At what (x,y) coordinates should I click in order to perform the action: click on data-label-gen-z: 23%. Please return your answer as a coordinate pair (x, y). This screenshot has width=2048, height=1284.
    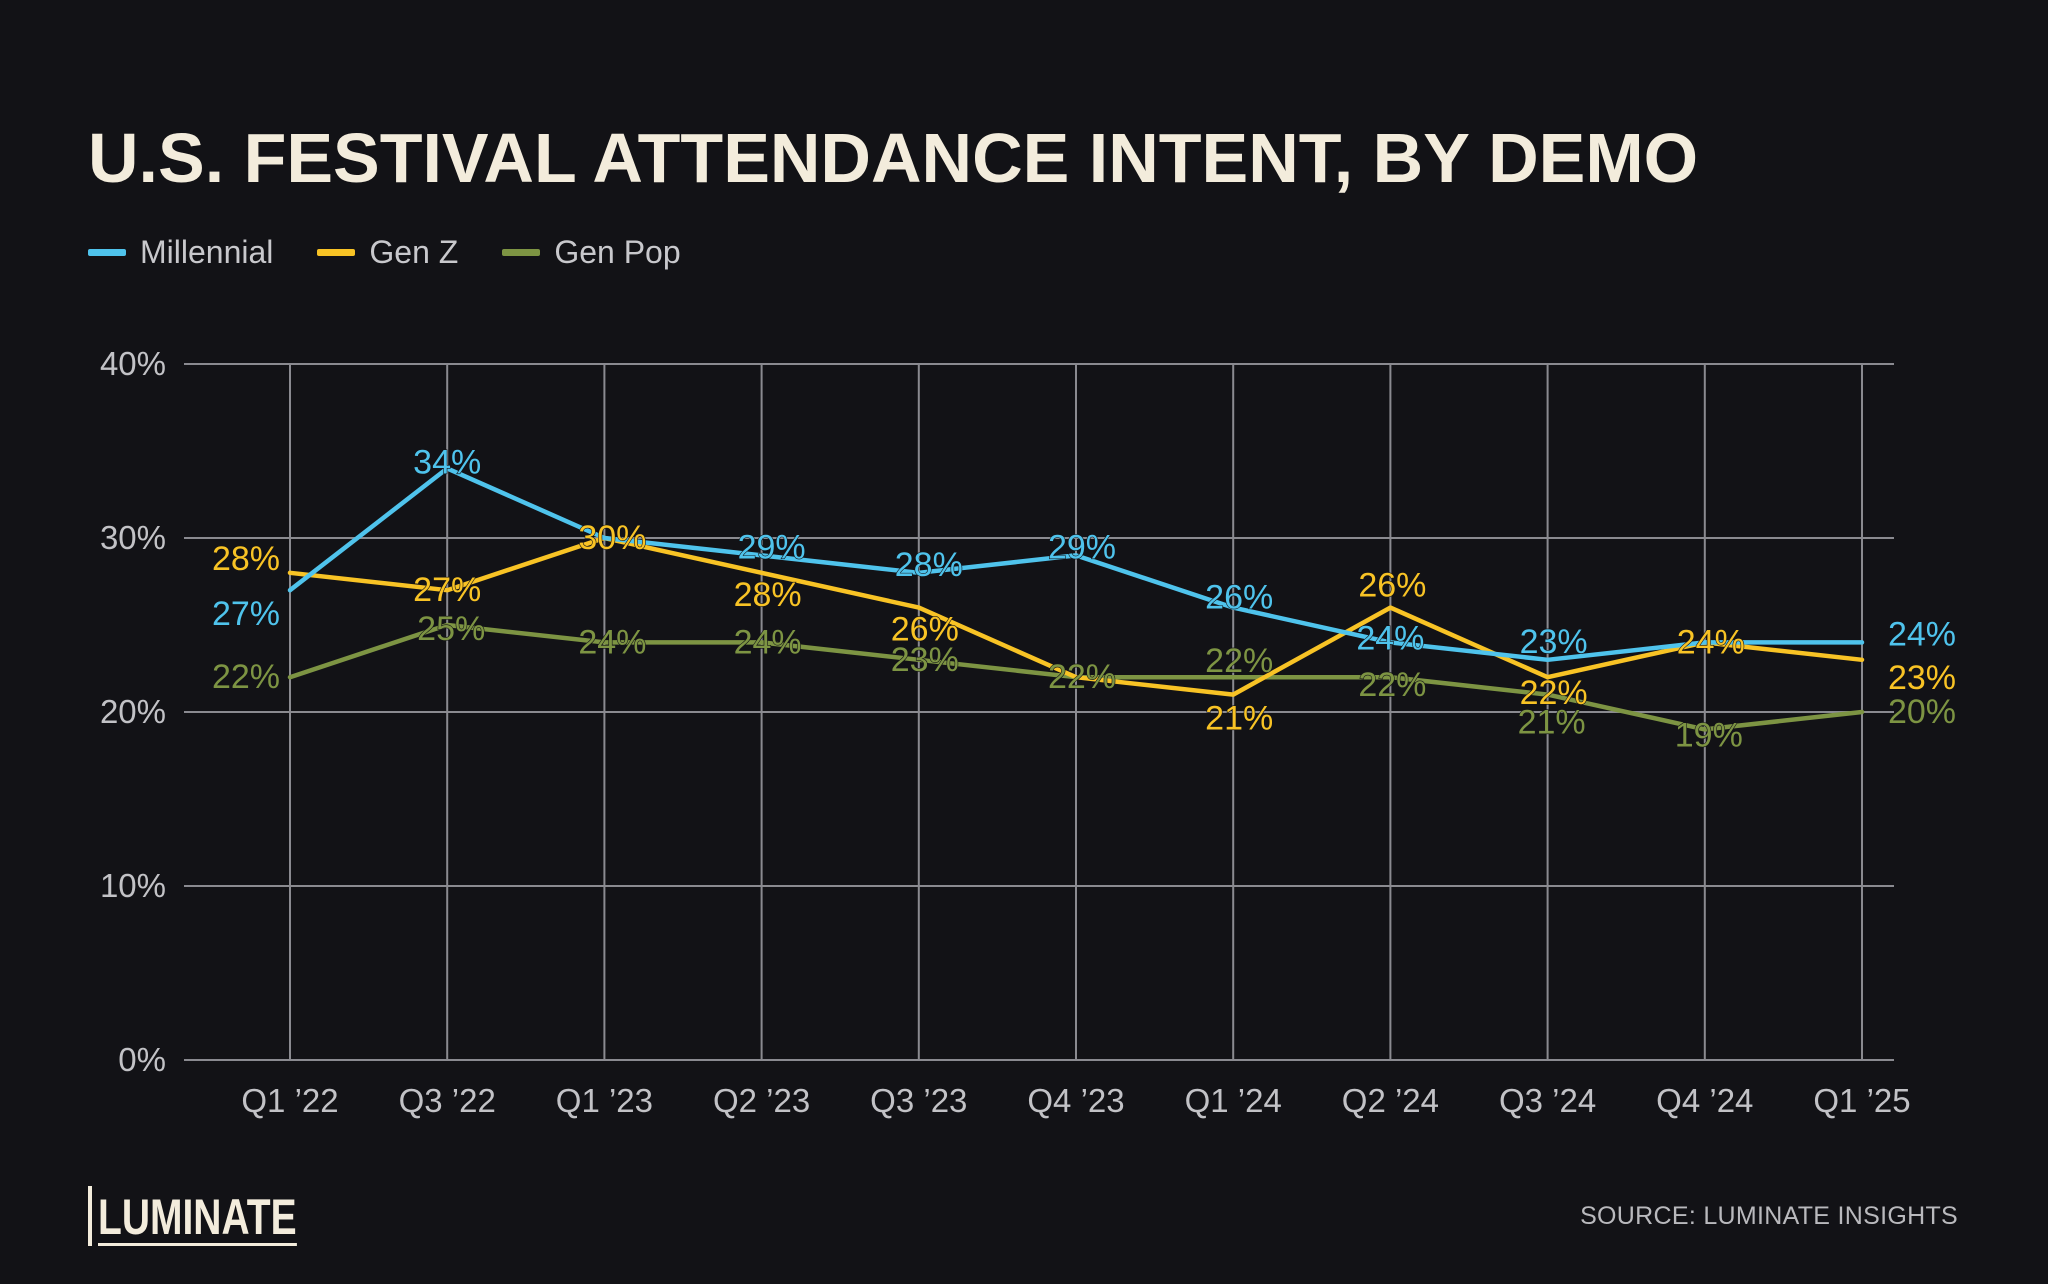
    Looking at the image, I should click on (1922, 678).